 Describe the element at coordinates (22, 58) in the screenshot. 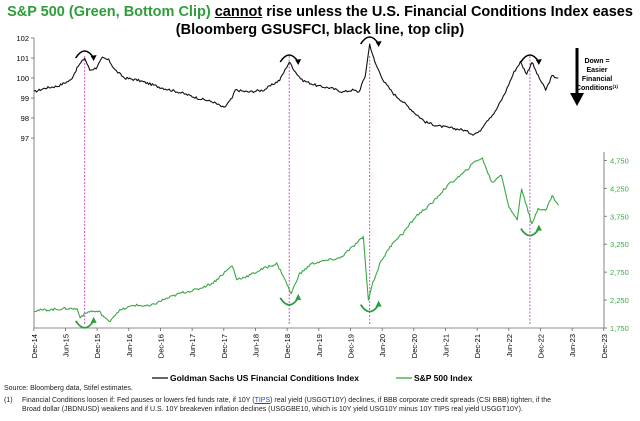

I see `left-tick-label: 101` at that location.